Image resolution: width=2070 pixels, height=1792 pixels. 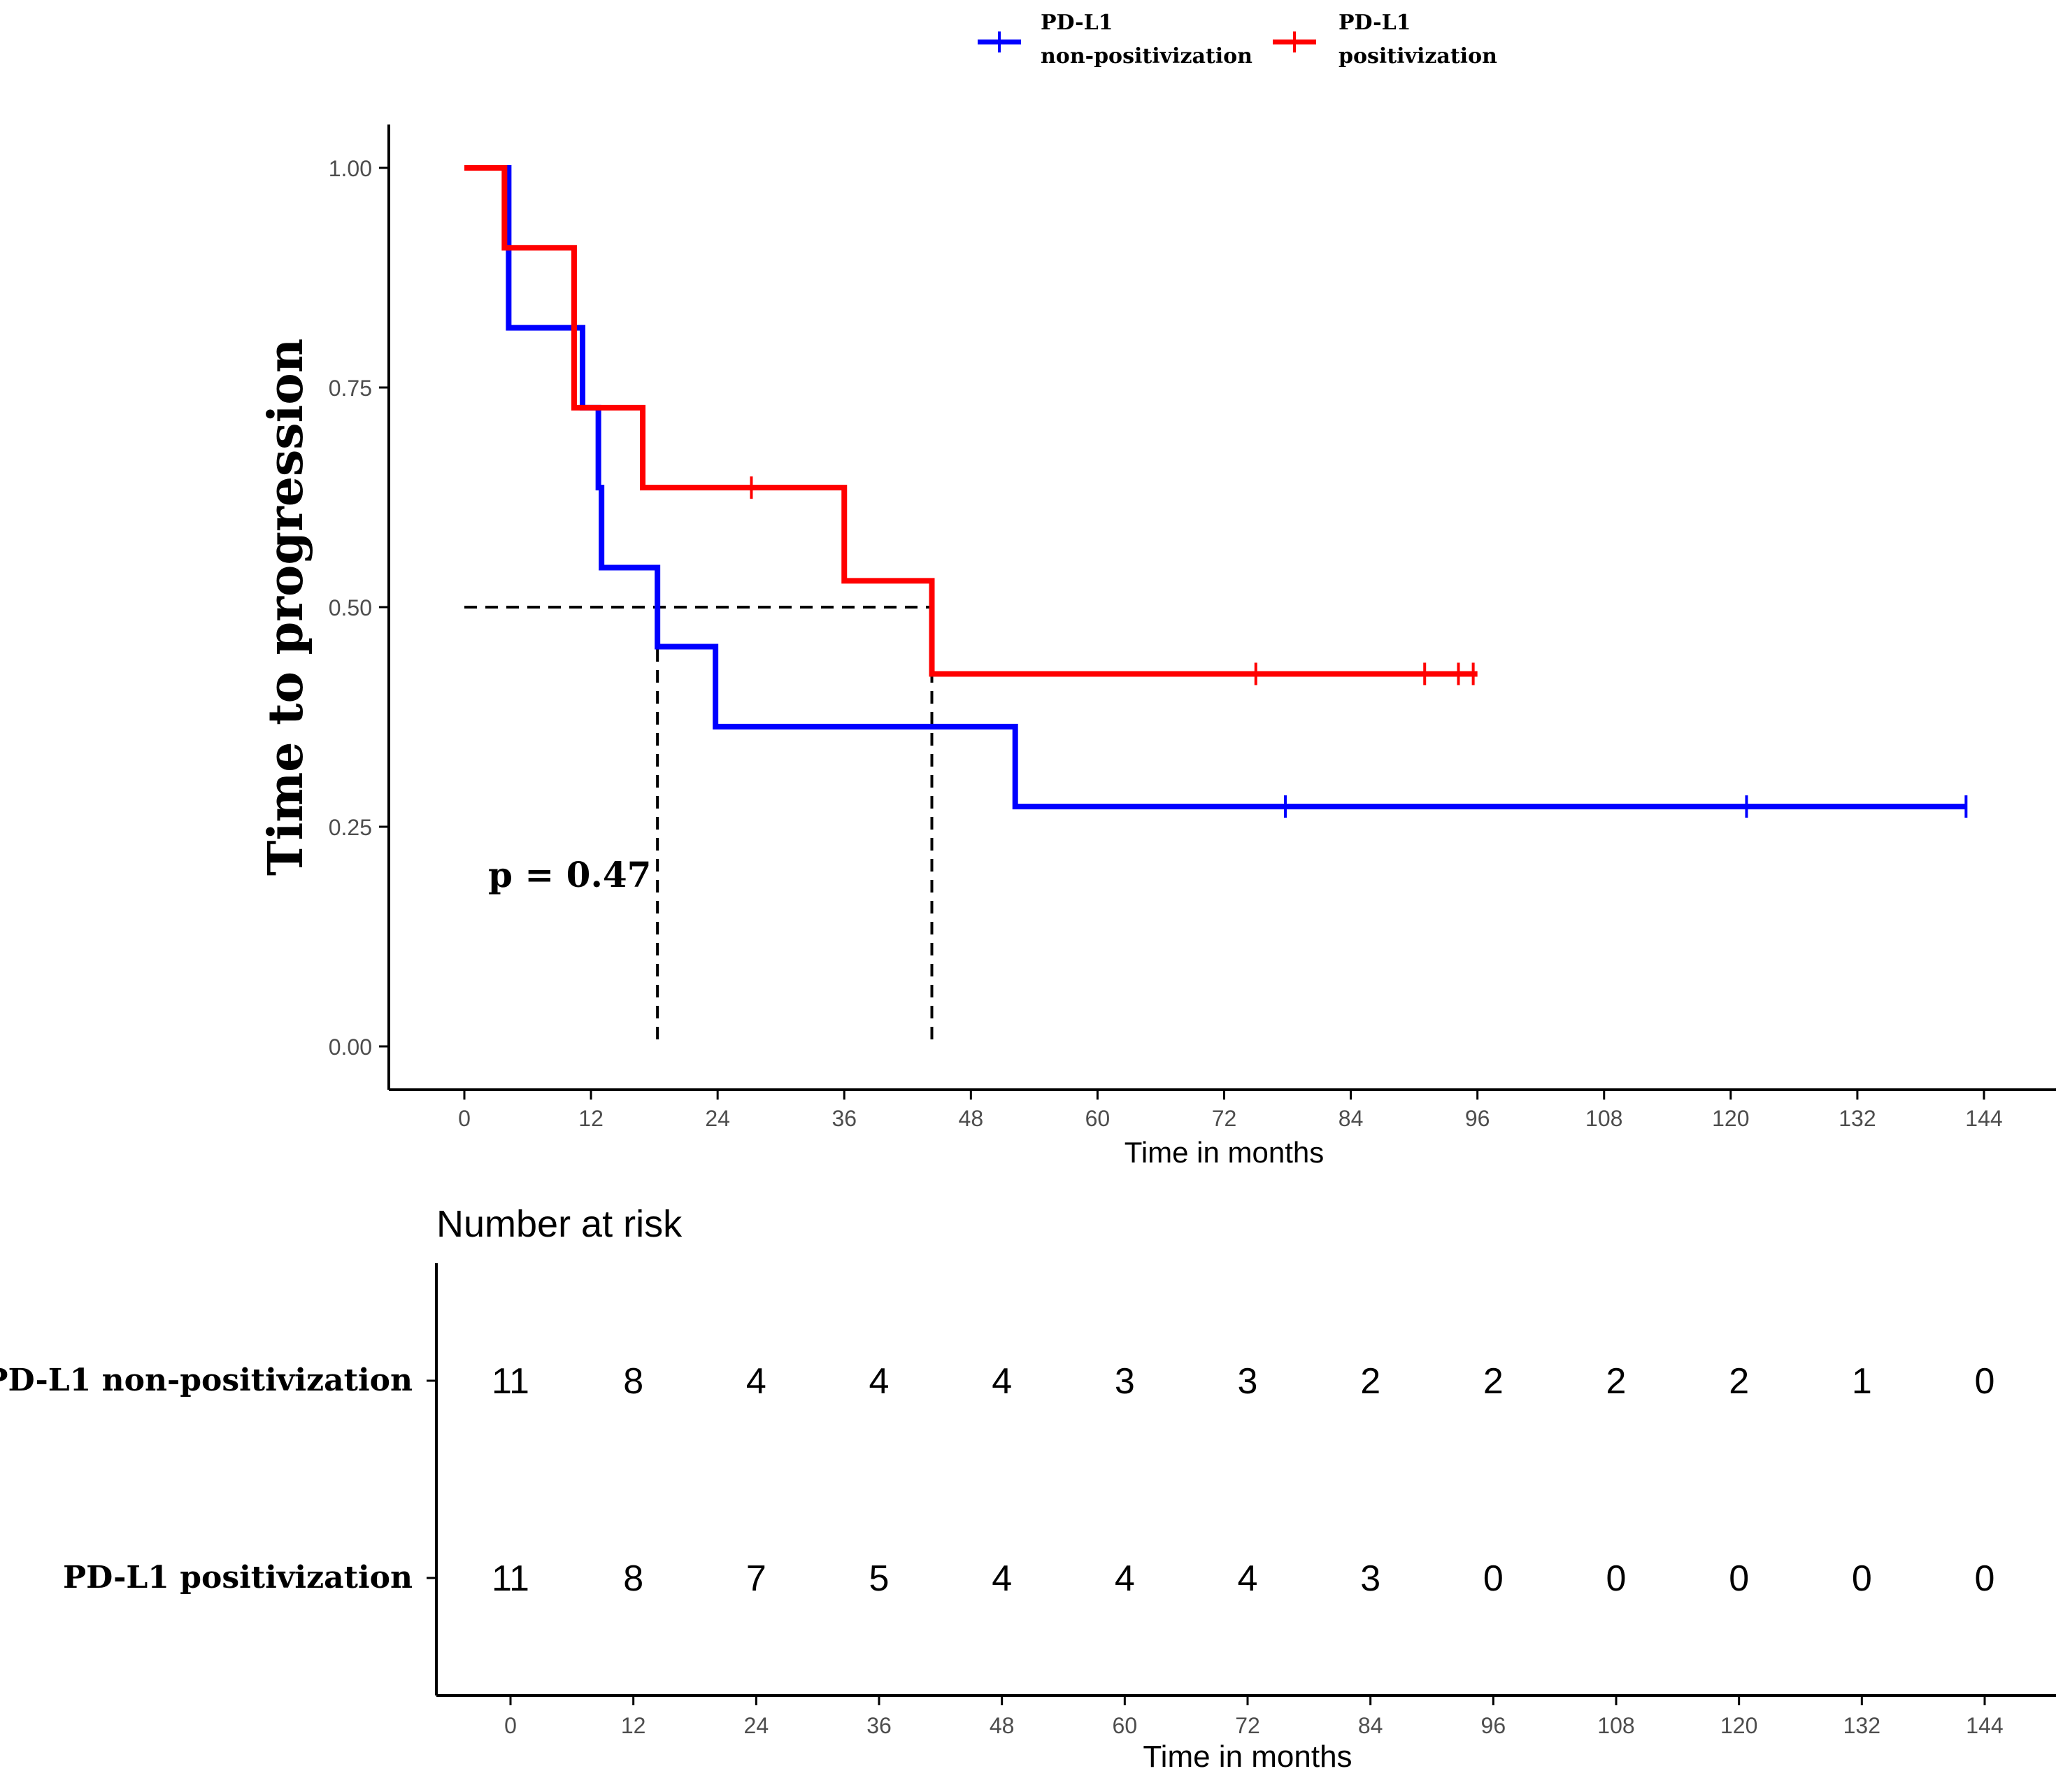 I want to click on x-tick-label: 36, so click(x=844, y=1118).